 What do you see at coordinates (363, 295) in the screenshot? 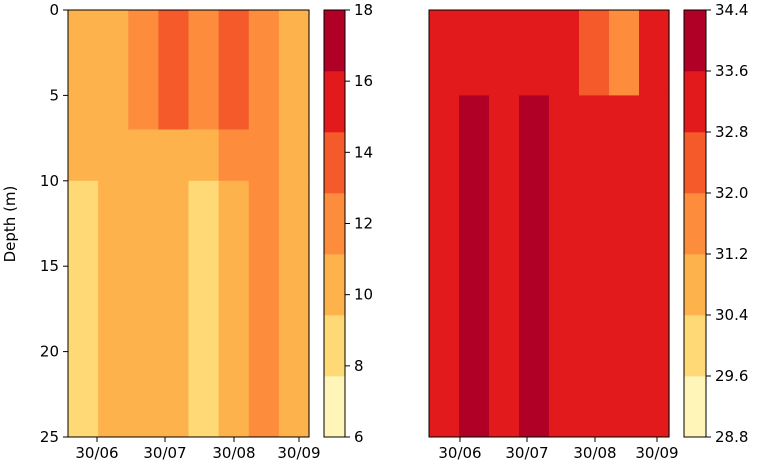
I see `left-colorbar-tick-label: 10` at bounding box center [363, 295].